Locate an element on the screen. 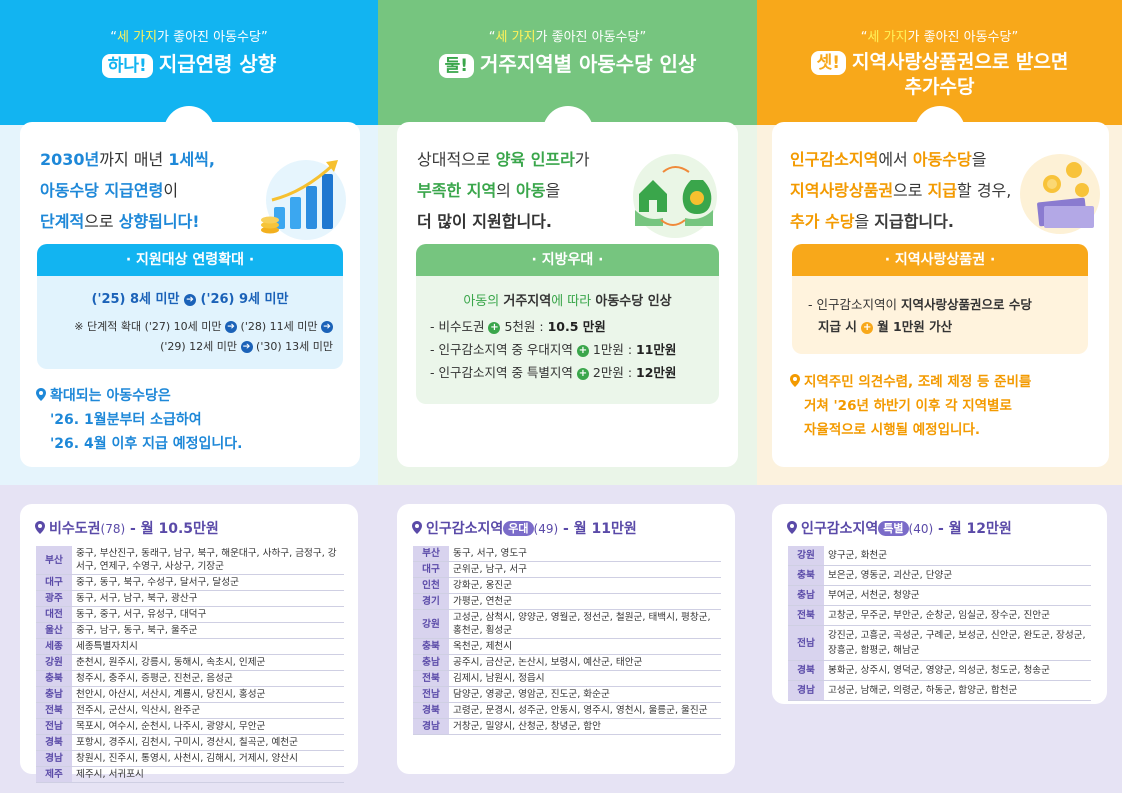 Image resolution: width=1122 pixels, height=793 pixels. table-row: 경남 고성군, 남해군, 의령군, 하동군, 함양군, 합천군 is located at coordinates (939, 690).